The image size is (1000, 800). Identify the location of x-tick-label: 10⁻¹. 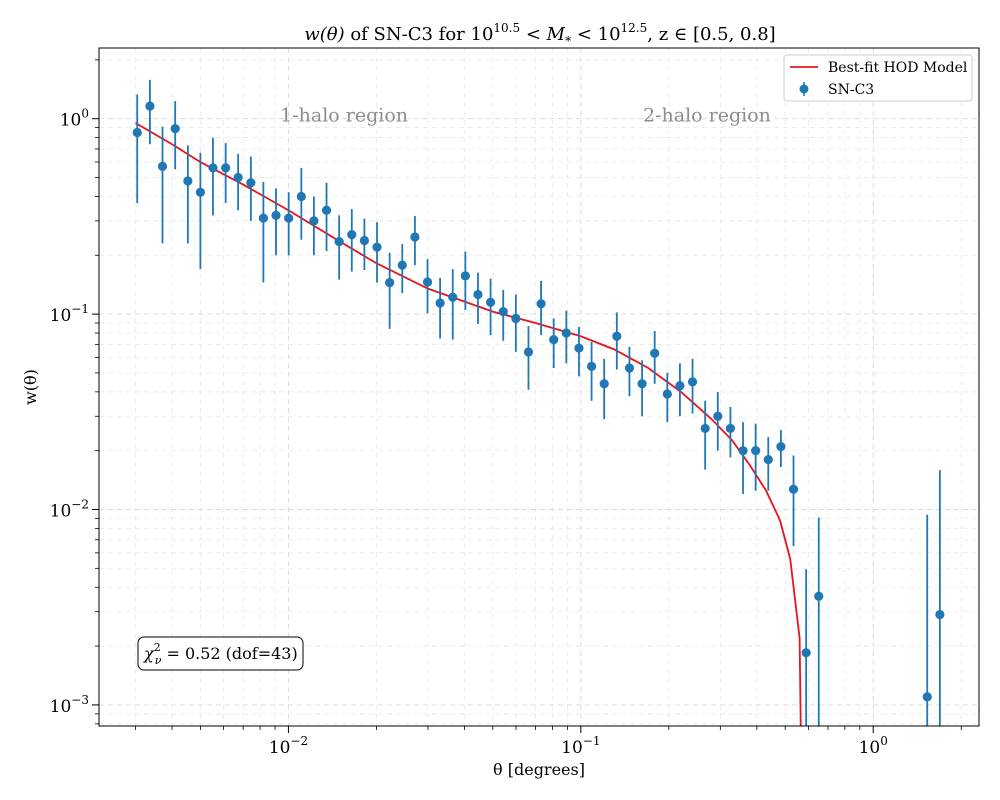
(580, 746).